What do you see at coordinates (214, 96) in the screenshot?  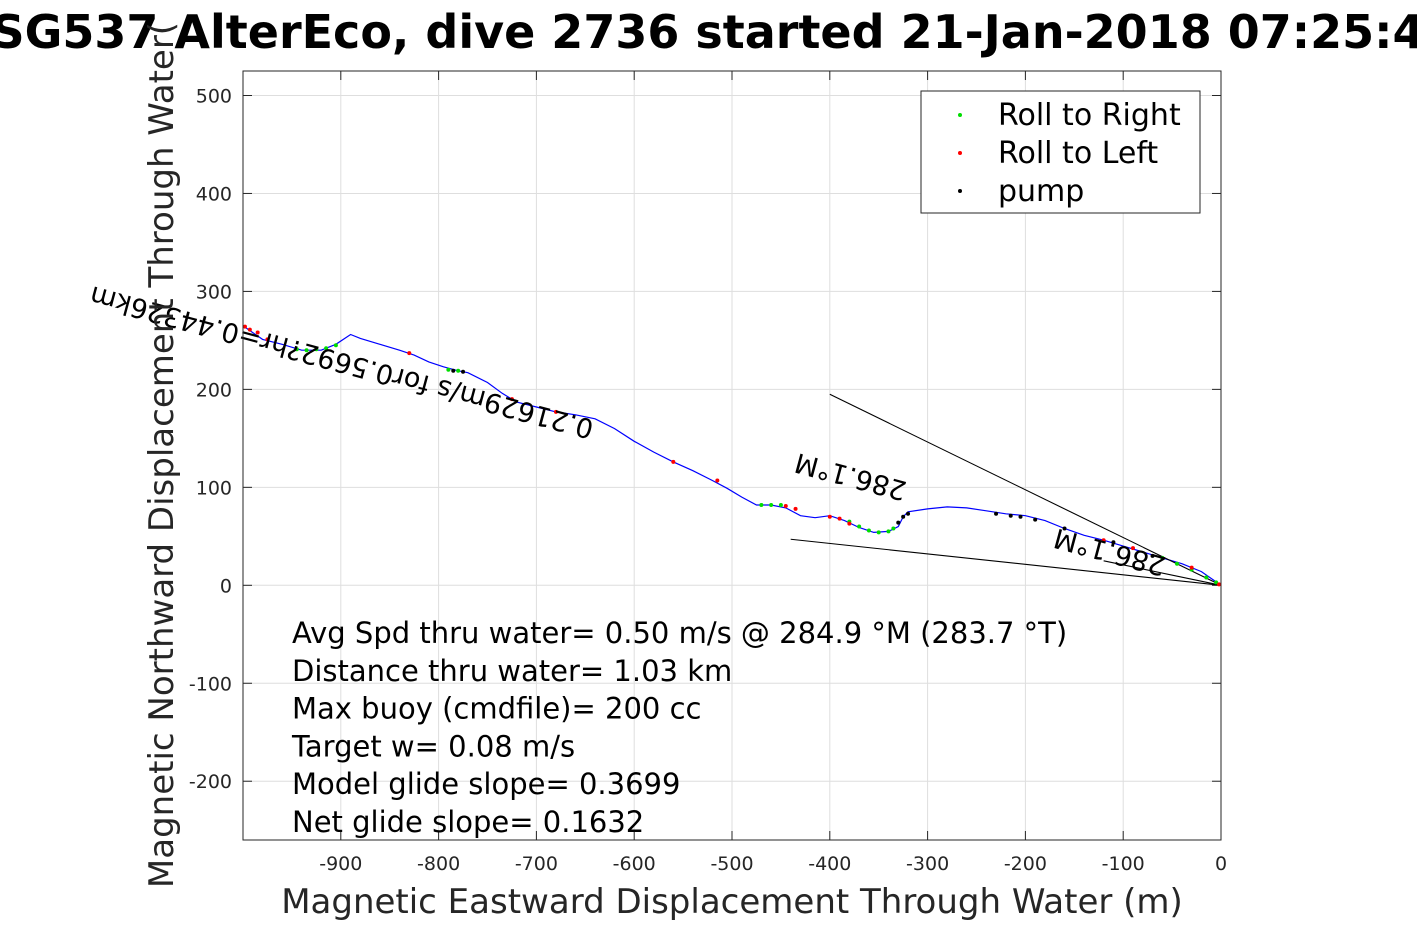 I see `y-tick-label: 500` at bounding box center [214, 96].